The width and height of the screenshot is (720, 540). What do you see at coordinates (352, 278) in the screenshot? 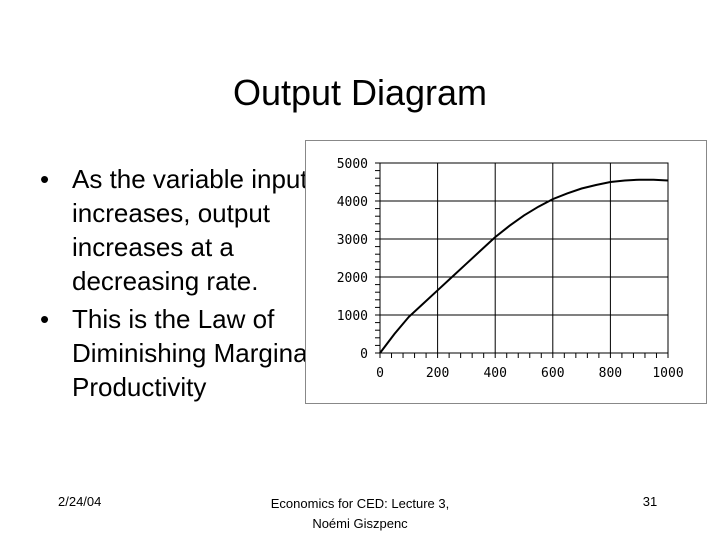
I see `y-tick-label: 2000` at bounding box center [352, 278].